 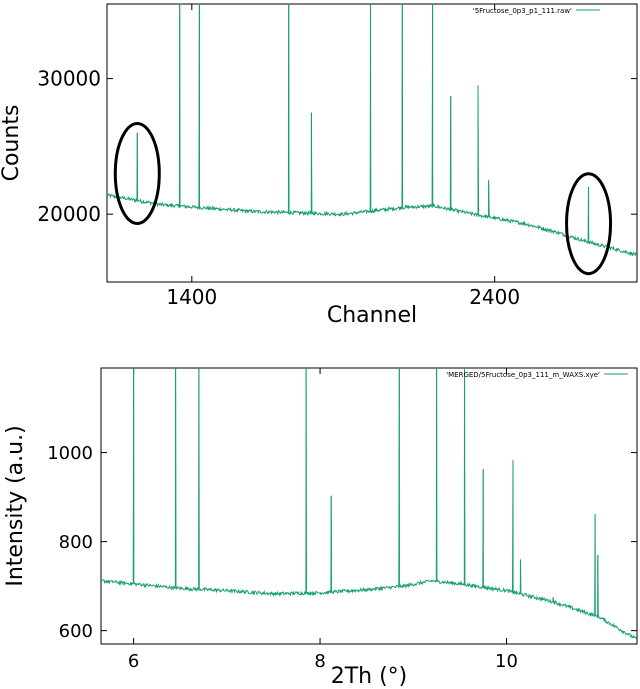 What do you see at coordinates (522, 11) in the screenshot?
I see `legend-label: '5Fructose_0p3_p1_111.raw'` at bounding box center [522, 11].